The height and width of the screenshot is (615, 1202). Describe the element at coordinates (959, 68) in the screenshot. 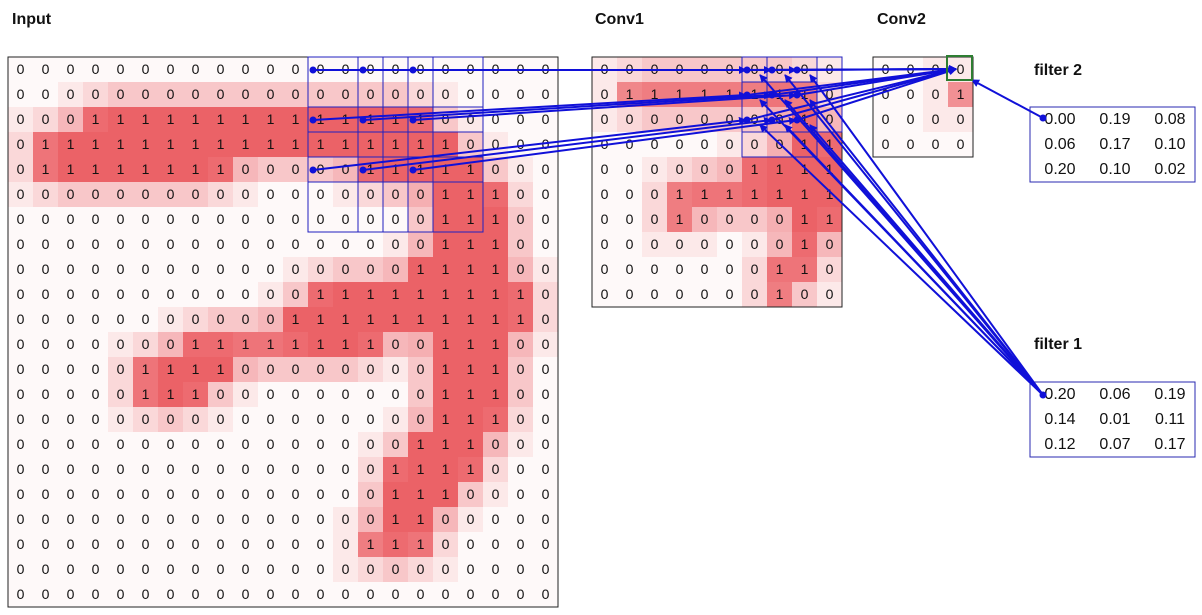

I see `selected-cell` at that location.